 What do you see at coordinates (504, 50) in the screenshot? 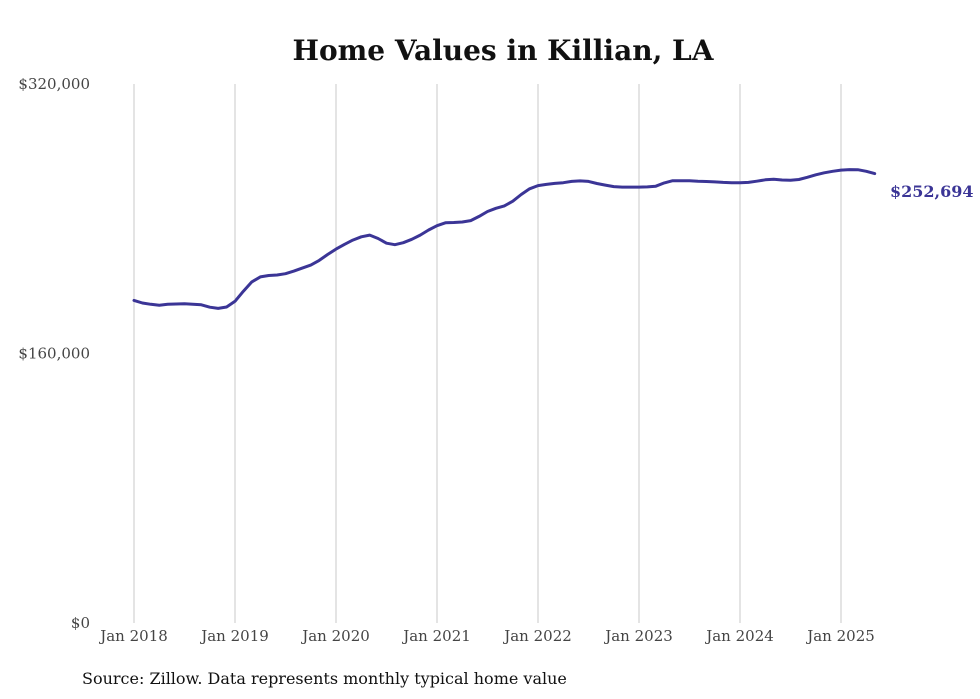
I see `chart-title: Home Values in Killian, LA` at bounding box center [504, 50].